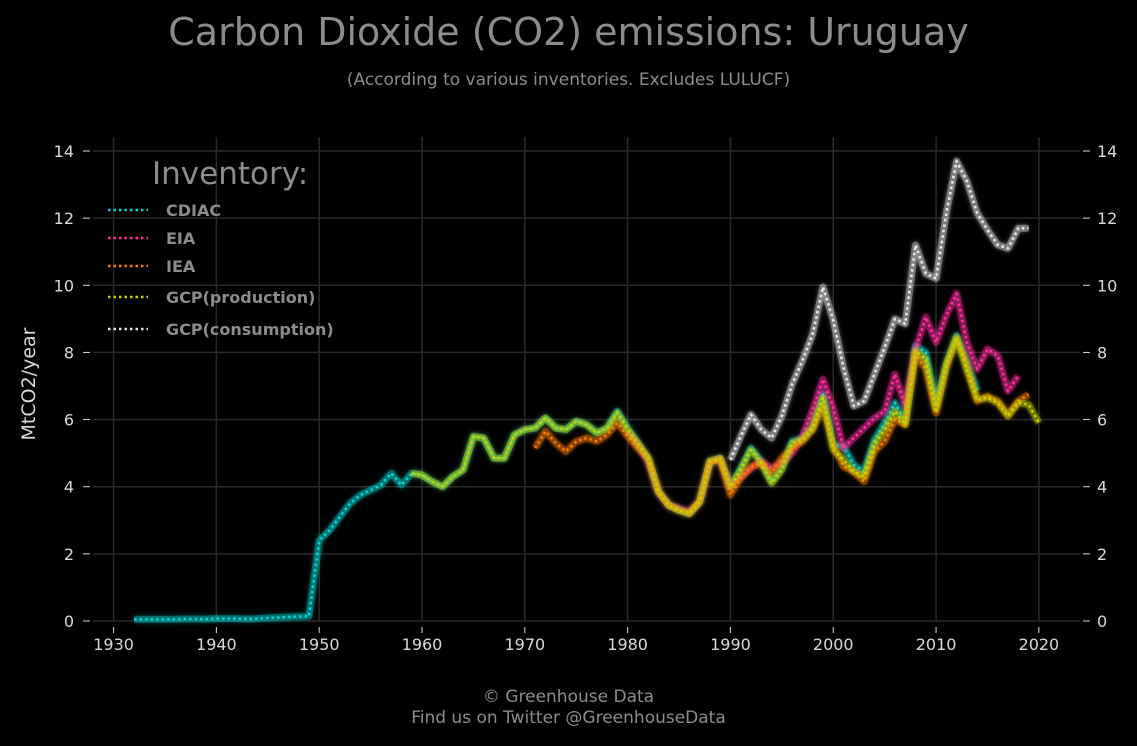 This screenshot has width=1137, height=746. What do you see at coordinates (568, 32) in the screenshot?
I see `chart-title: Carbon Dioxide (CO2) emissions: Uruguay` at bounding box center [568, 32].